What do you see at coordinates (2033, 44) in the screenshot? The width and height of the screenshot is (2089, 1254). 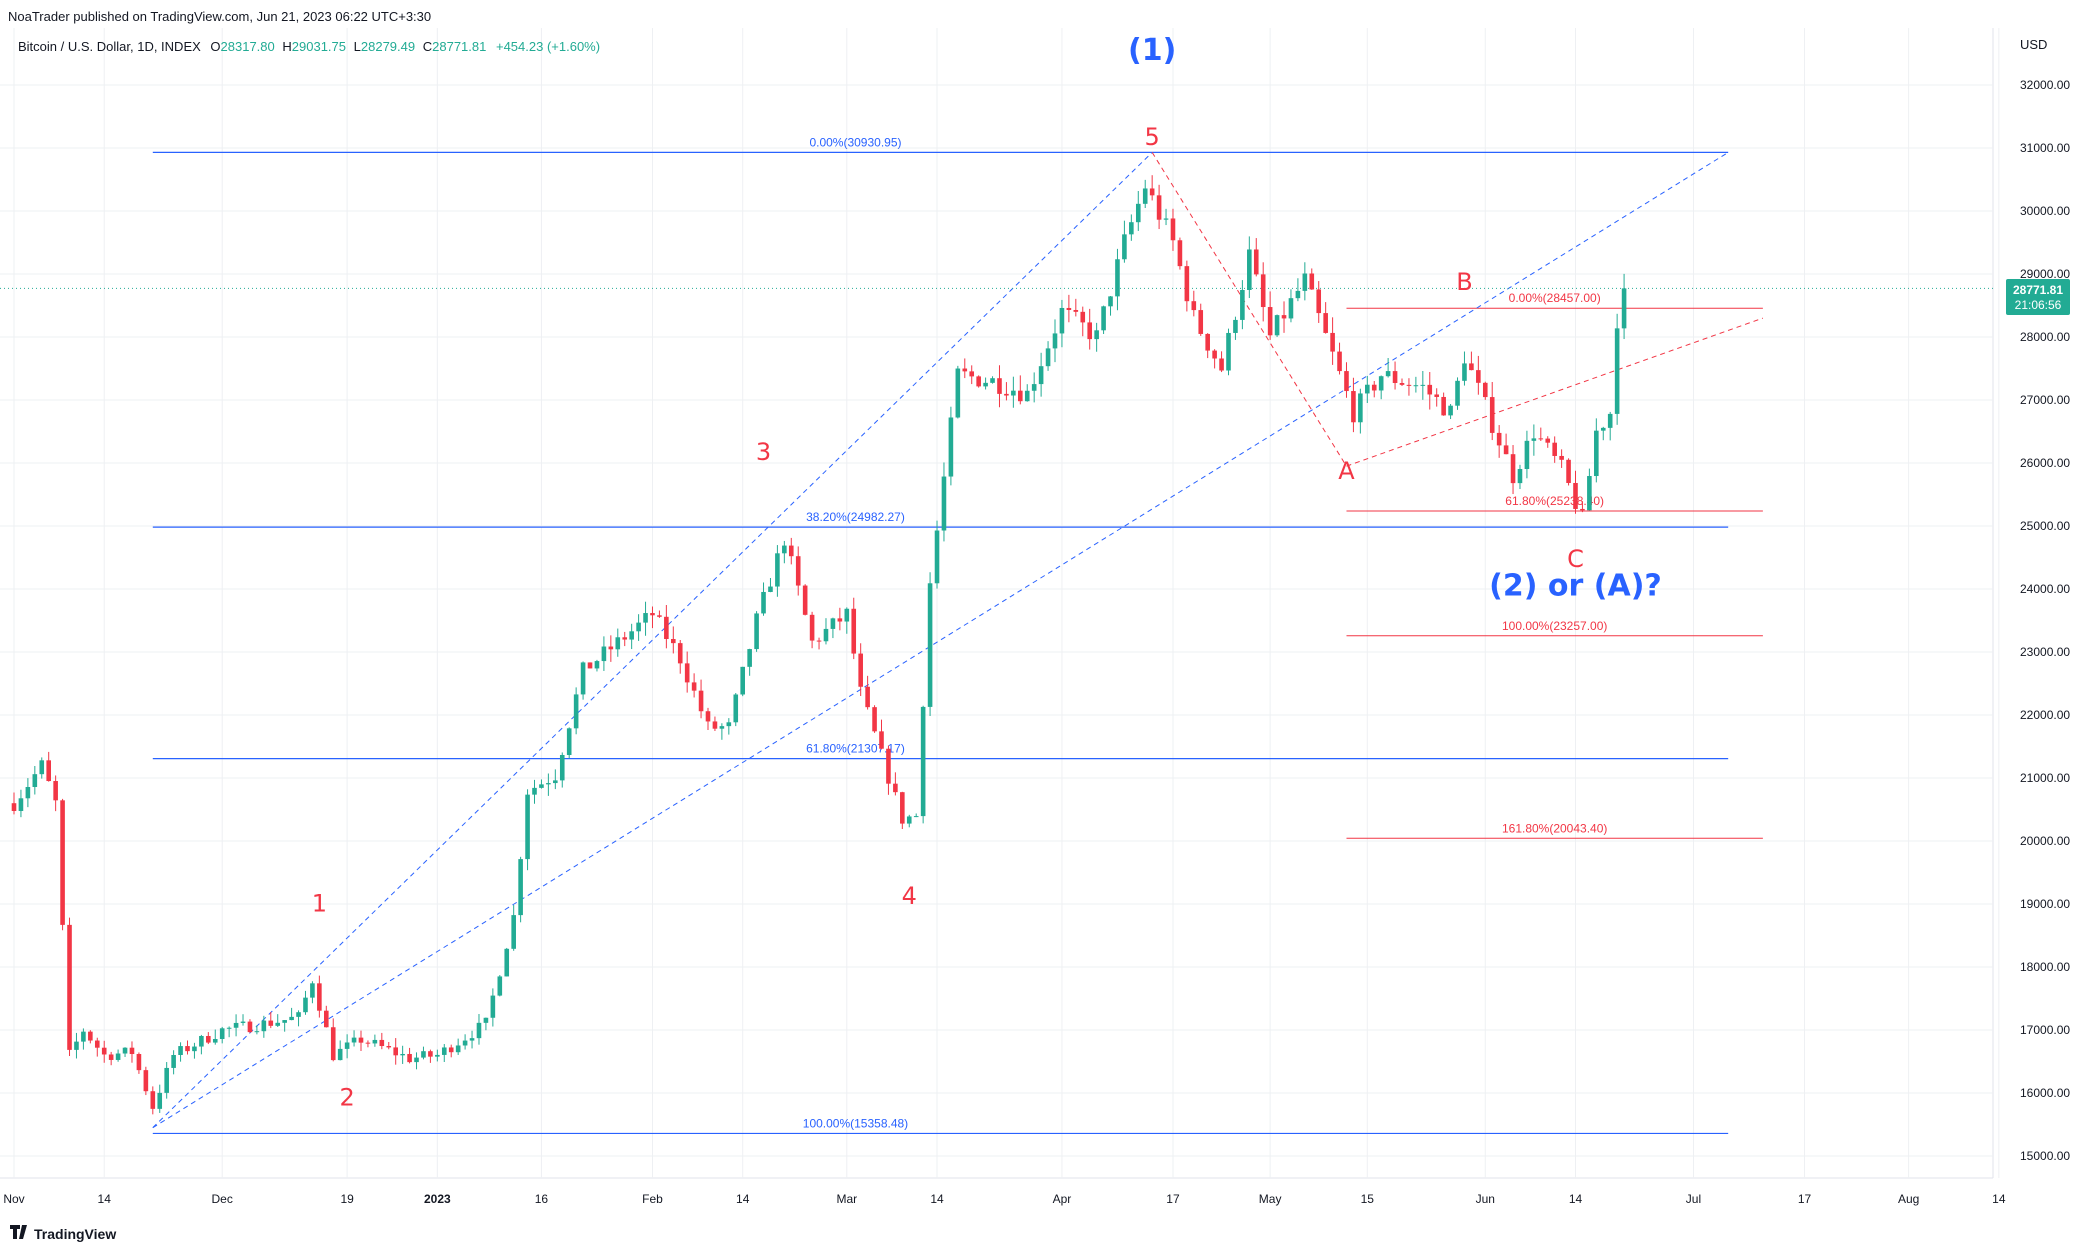 I see `currency-label: USD` at bounding box center [2033, 44].